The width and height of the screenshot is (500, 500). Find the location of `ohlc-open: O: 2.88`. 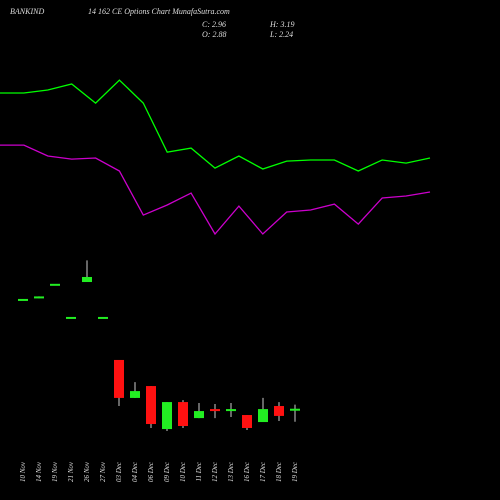

ohlc-open: O: 2.88 is located at coordinates (214, 34).